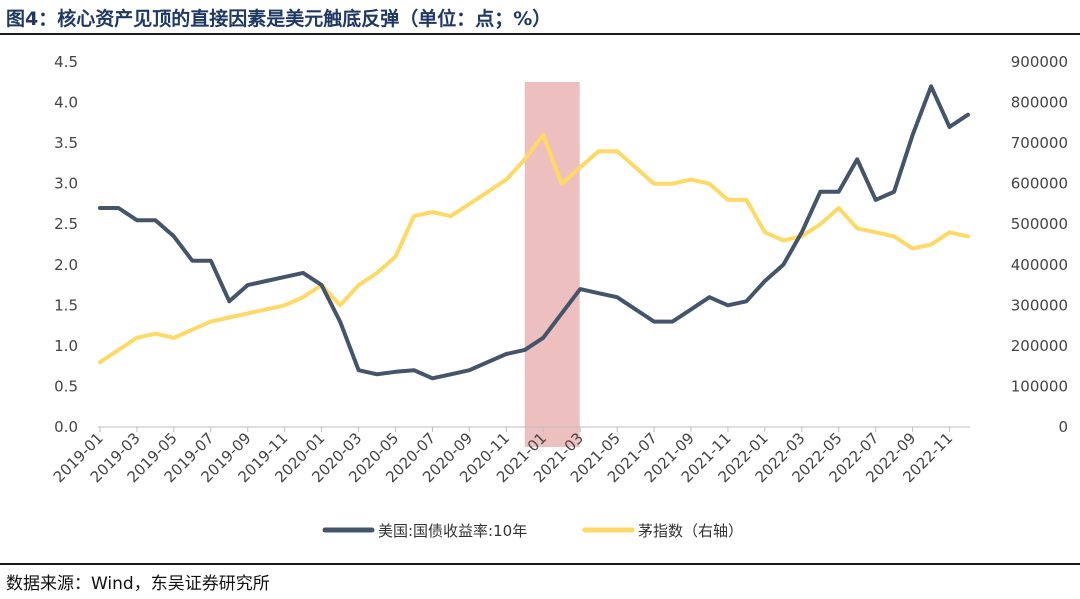 Image resolution: width=1080 pixels, height=599 pixels. What do you see at coordinates (1063, 427) in the screenshot?
I see `y-right-tick-label: 0` at bounding box center [1063, 427].